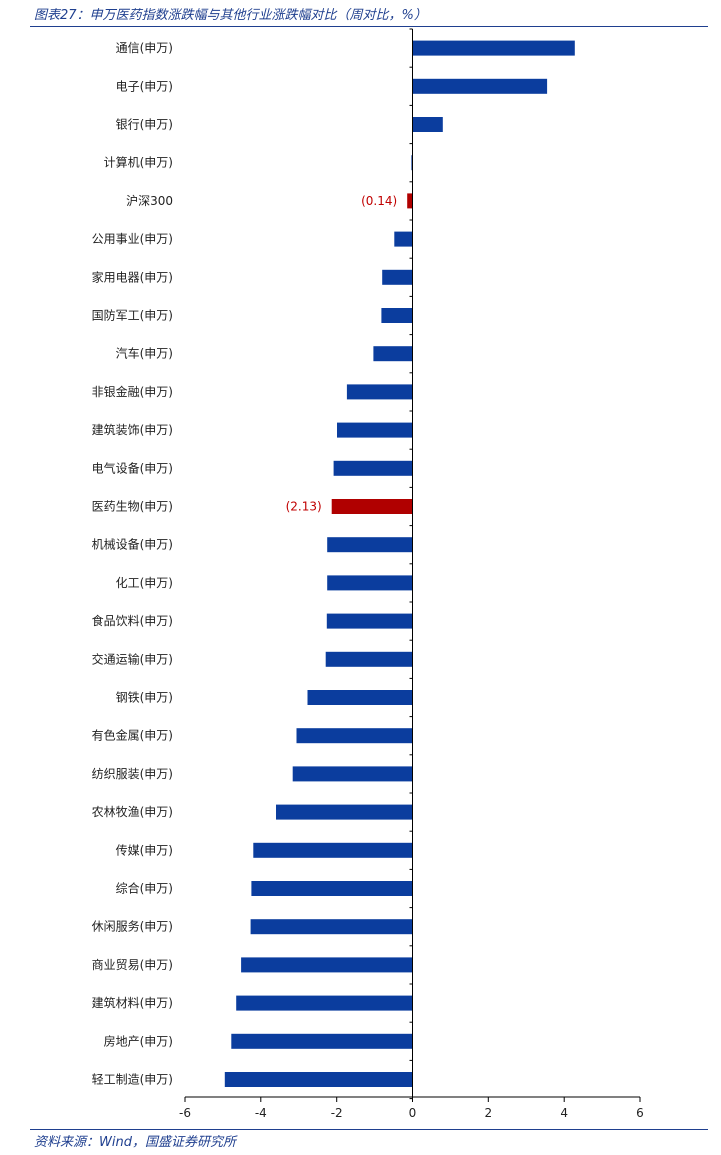 The width and height of the screenshot is (721, 1155). I want to click on x-tick-label: -6, so click(185, 1113).